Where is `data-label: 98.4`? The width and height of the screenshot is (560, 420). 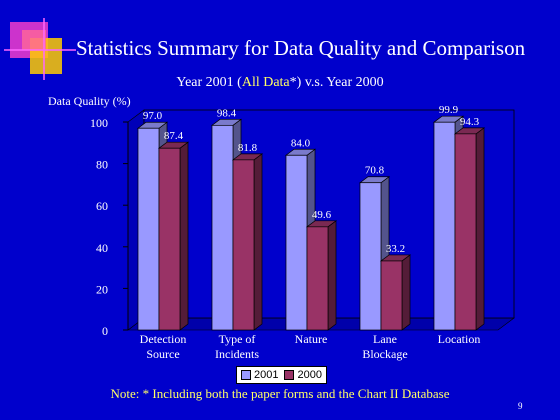
data-label: 98.4 is located at coordinates (227, 113).